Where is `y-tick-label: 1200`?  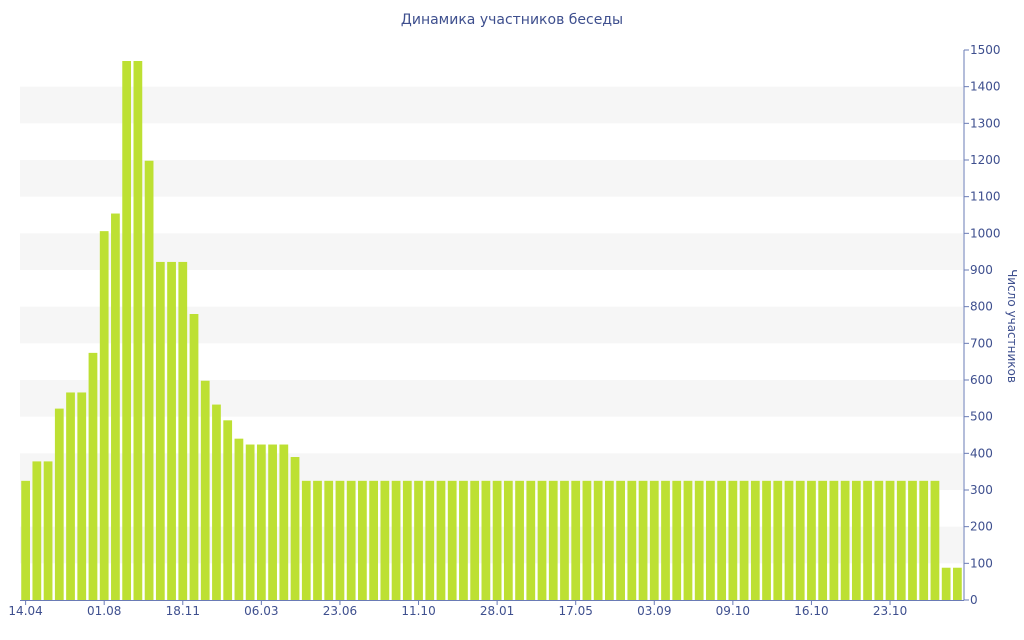
y-tick-label: 1200 is located at coordinates (985, 160).